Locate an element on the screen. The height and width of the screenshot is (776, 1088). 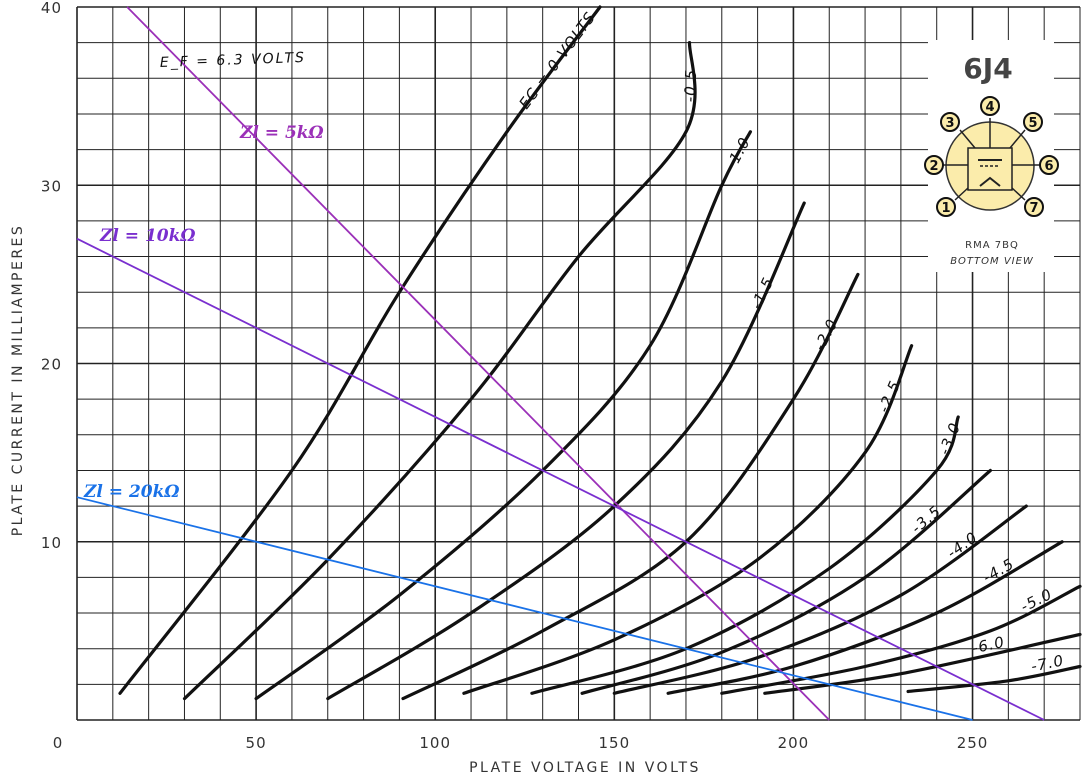
y-tick-label: 10 is located at coordinates (51, 543).